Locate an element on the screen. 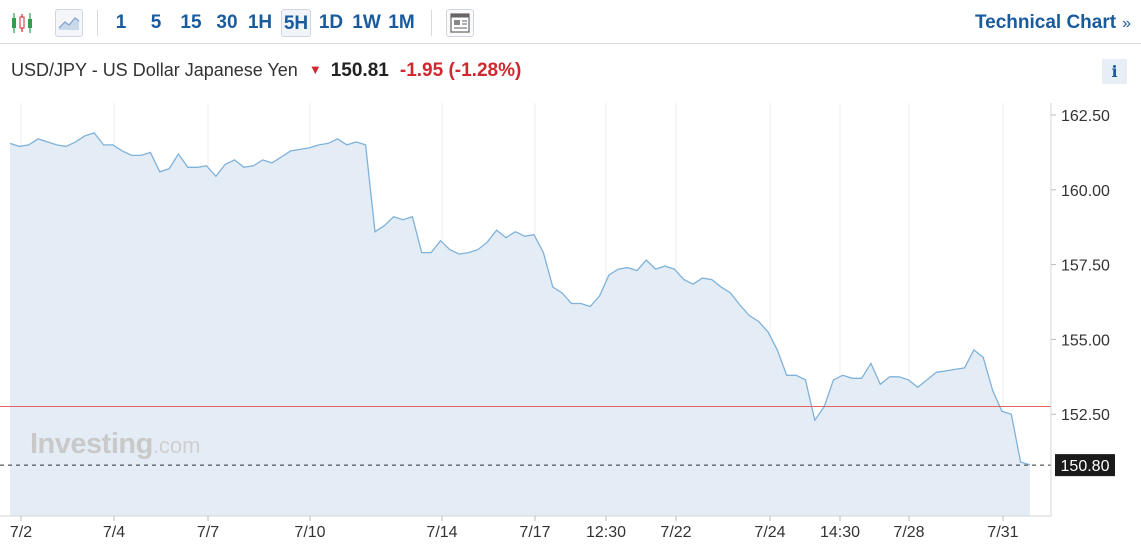 The width and height of the screenshot is (1141, 546). x-tick-label: 12:30 is located at coordinates (606, 532).